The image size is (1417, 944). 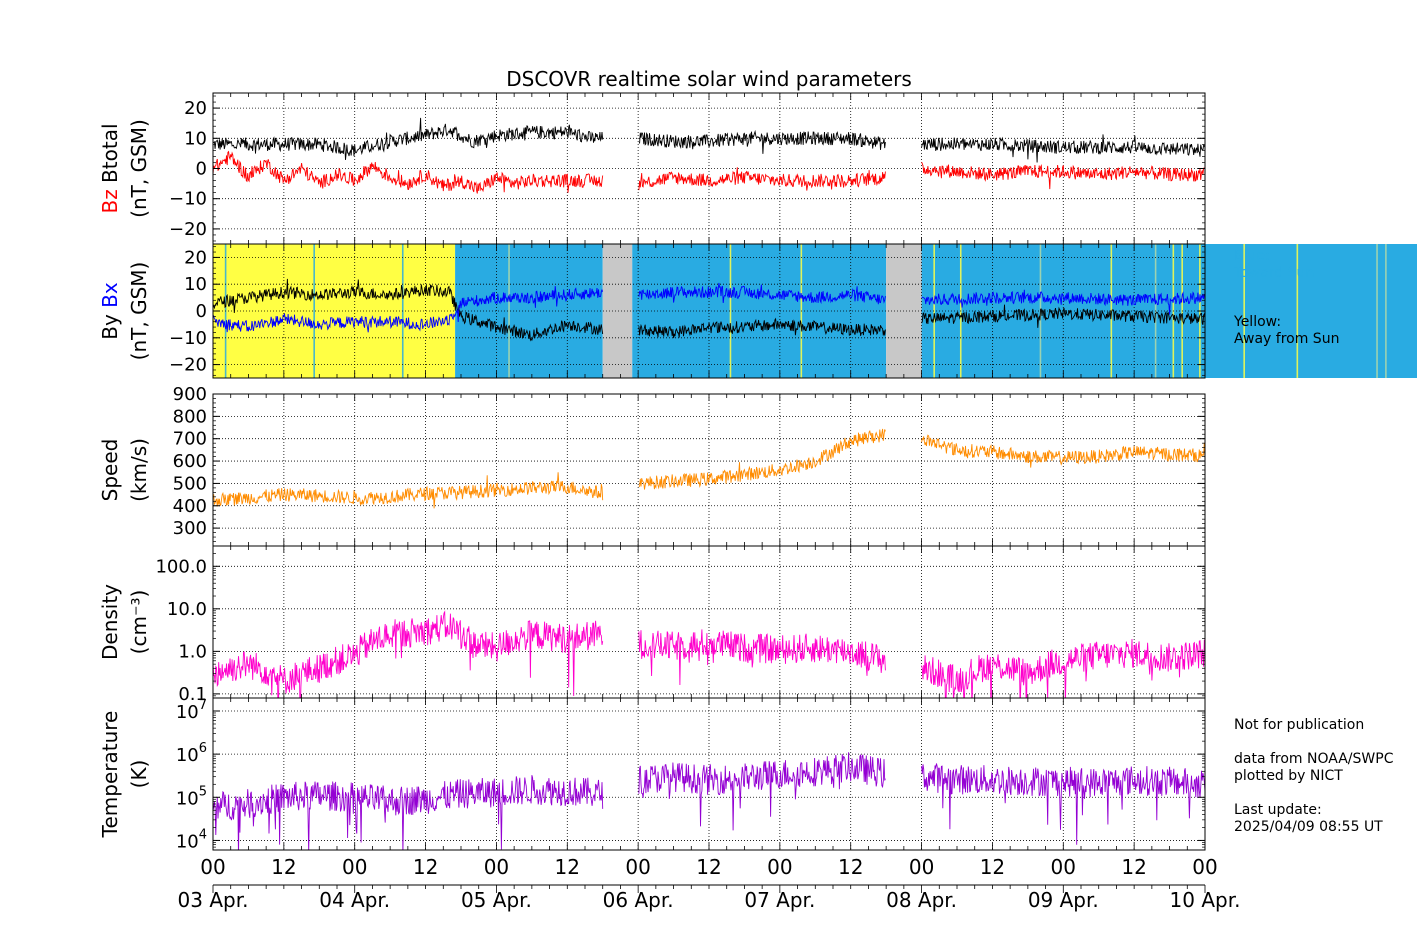 What do you see at coordinates (1278, 810) in the screenshot?
I see `last-update-label: Last update:` at bounding box center [1278, 810].